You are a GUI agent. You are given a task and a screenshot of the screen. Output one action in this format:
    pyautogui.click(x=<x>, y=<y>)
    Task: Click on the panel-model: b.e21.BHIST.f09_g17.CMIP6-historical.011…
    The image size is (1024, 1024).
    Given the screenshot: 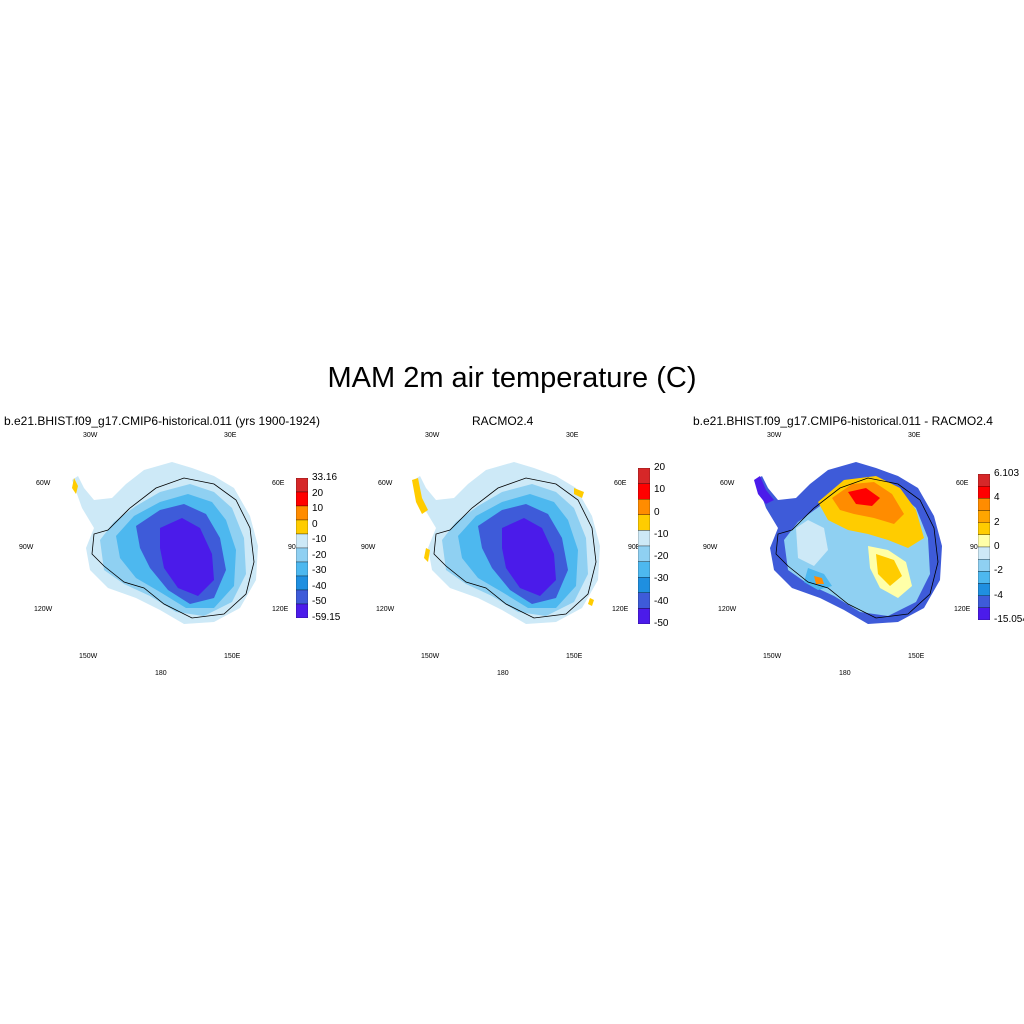 What is the action you would take?
    pyautogui.click(x=174, y=550)
    